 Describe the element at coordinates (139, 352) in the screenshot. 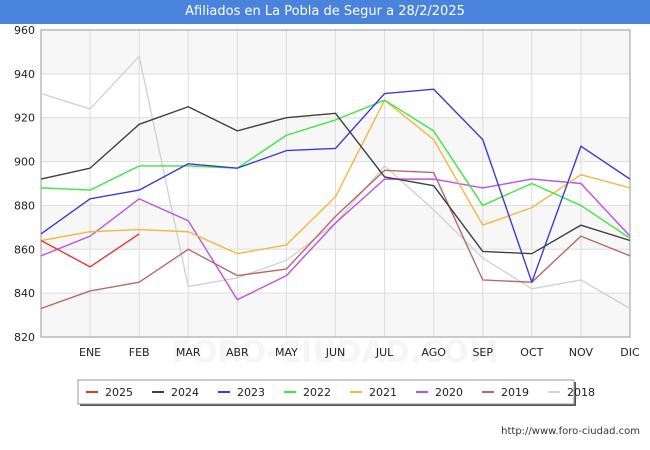

I see `x-tick-label: FEB` at that location.